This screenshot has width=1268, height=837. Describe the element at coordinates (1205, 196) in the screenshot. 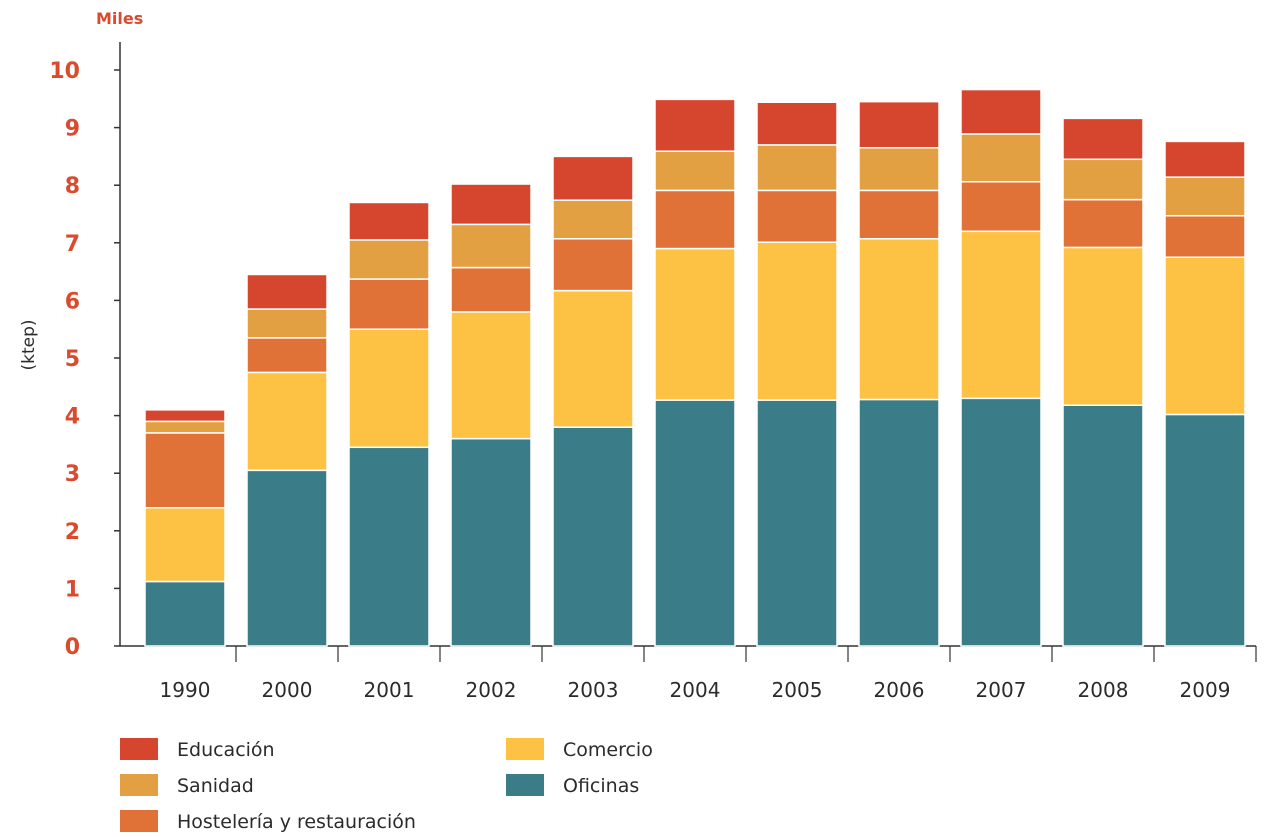

I see `bar-segment-2009-s3: Sanidad 2009: 0.67` at that location.